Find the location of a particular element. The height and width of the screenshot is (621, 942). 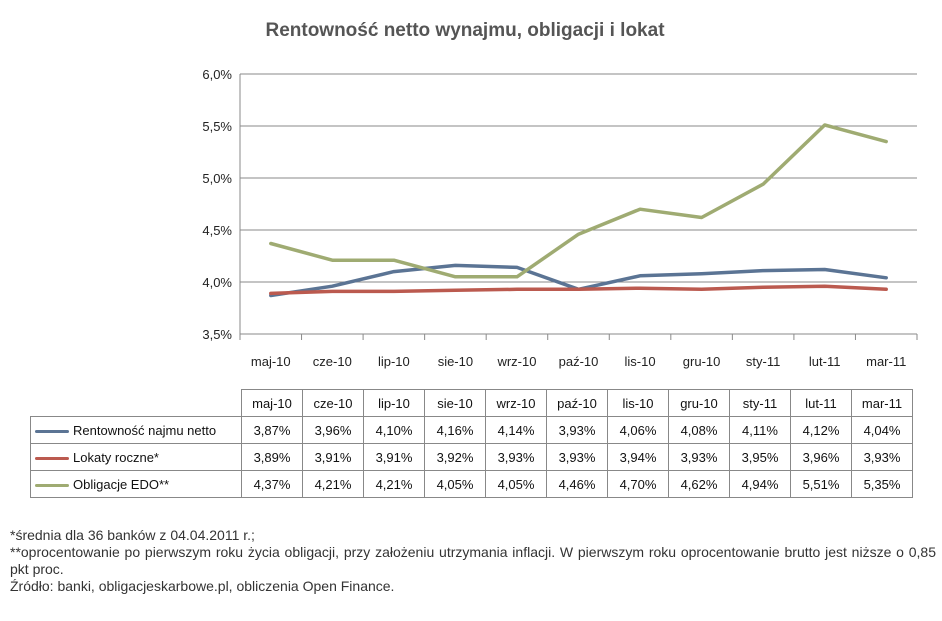

table-header-cell: lut-11 is located at coordinates (821, 403).